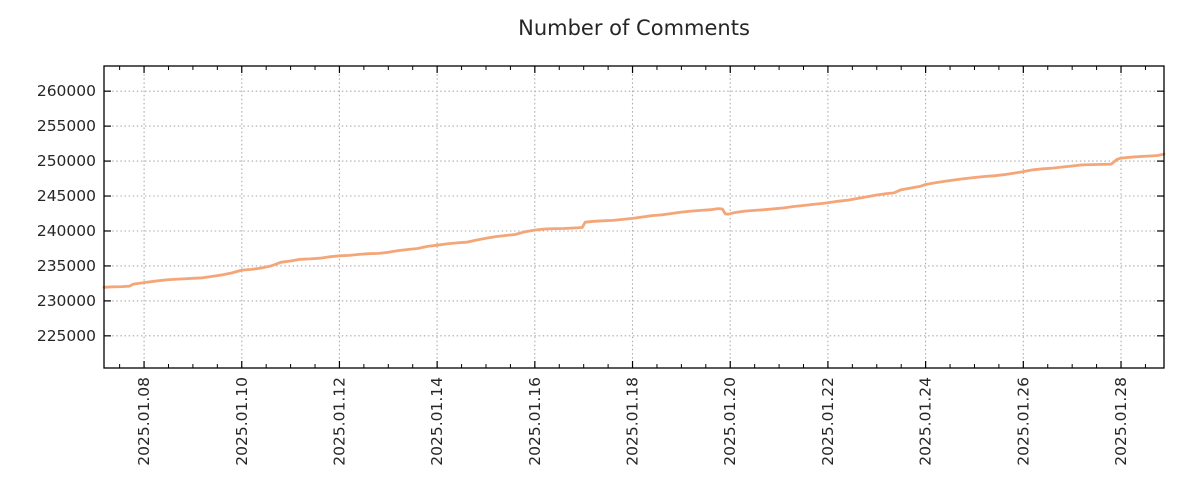 The height and width of the screenshot is (500, 1200). I want to click on y-tick-label: 235000, so click(66, 266).